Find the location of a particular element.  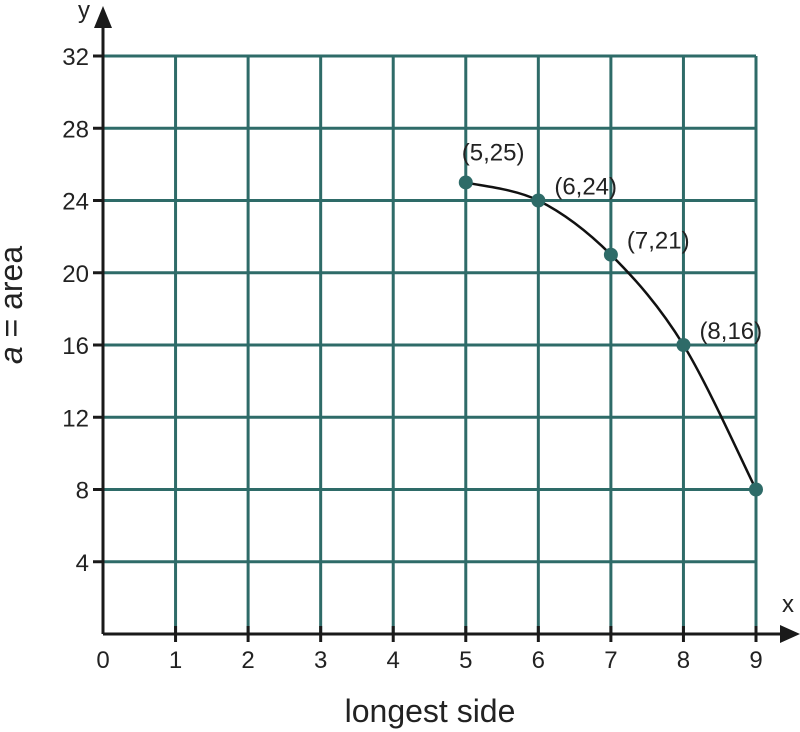

x-tick-label-2: 2 is located at coordinates (247, 660).